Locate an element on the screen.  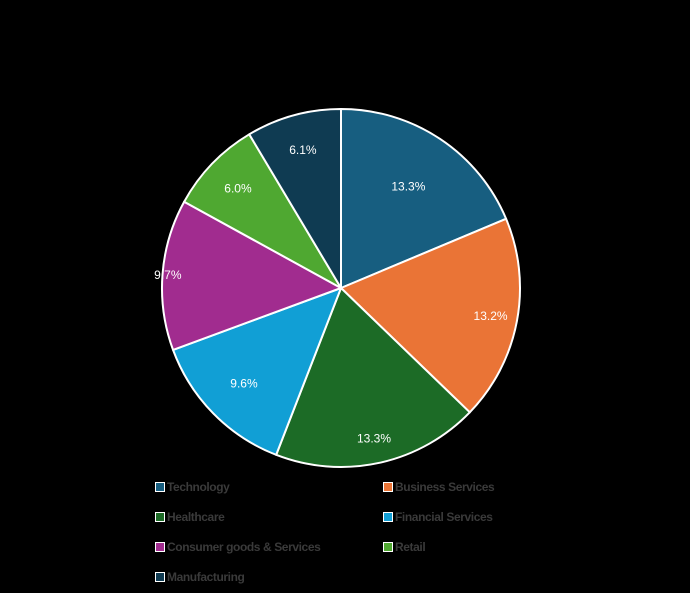
legend-item-retail: Retail is located at coordinates (404, 547).